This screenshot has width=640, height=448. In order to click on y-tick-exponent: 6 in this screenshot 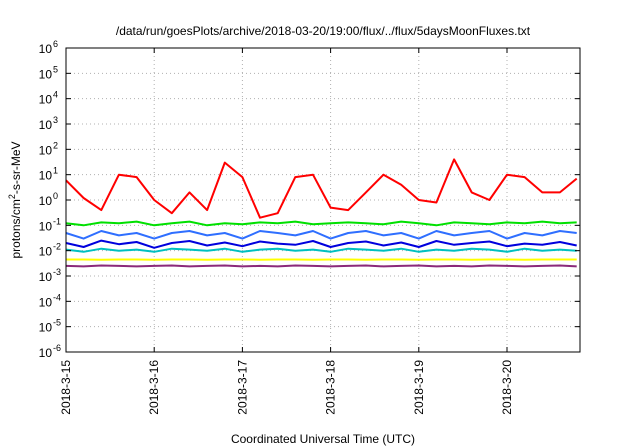, I will do `click(55, 44)`.